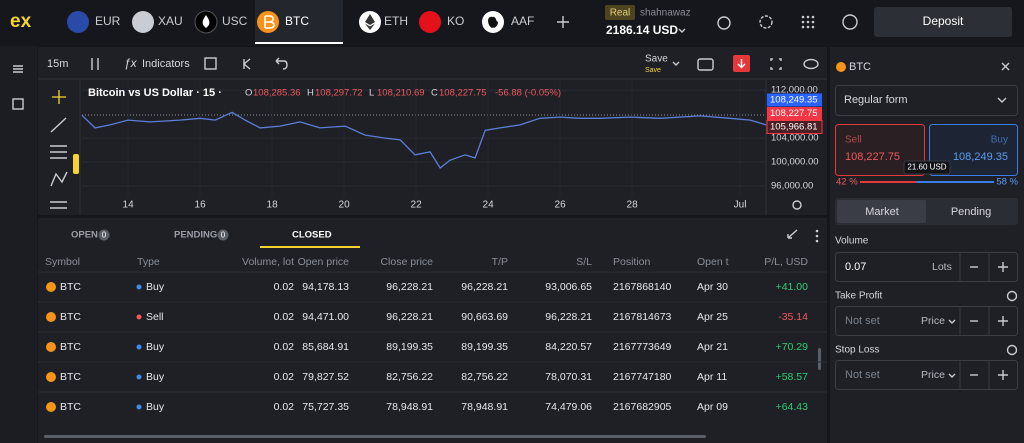 The height and width of the screenshot is (443, 1024). What do you see at coordinates (528, 93) in the screenshot?
I see `ohlc-change: -56.88 (-0.05%)` at bounding box center [528, 93].